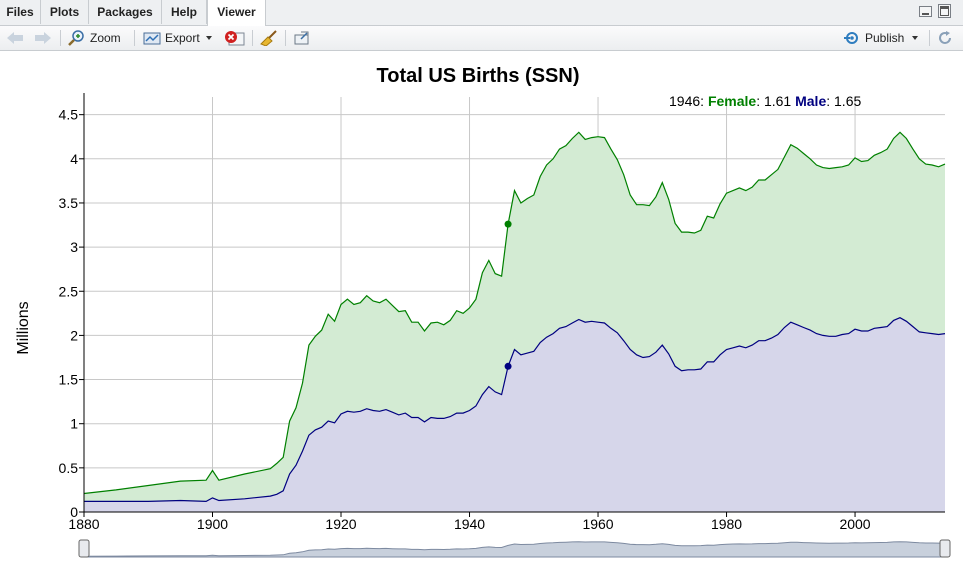 The width and height of the screenshot is (963, 569). Describe the element at coordinates (851, 38) in the screenshot. I see `publish-icon` at that location.